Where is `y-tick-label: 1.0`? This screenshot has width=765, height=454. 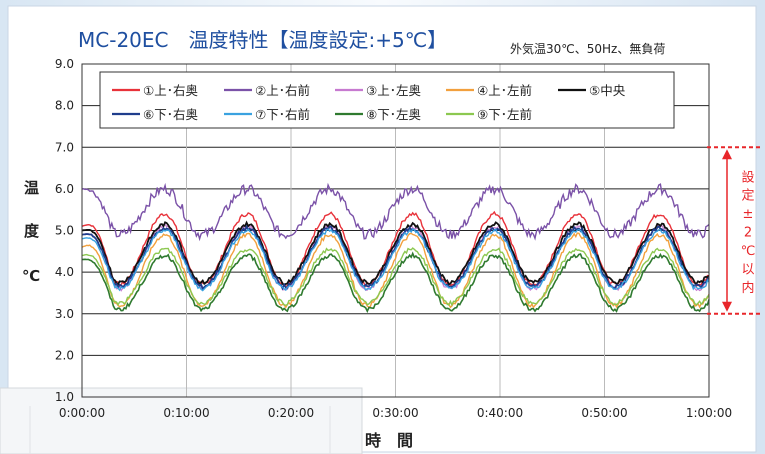 y-tick-label: 1.0 is located at coordinates (64, 397).